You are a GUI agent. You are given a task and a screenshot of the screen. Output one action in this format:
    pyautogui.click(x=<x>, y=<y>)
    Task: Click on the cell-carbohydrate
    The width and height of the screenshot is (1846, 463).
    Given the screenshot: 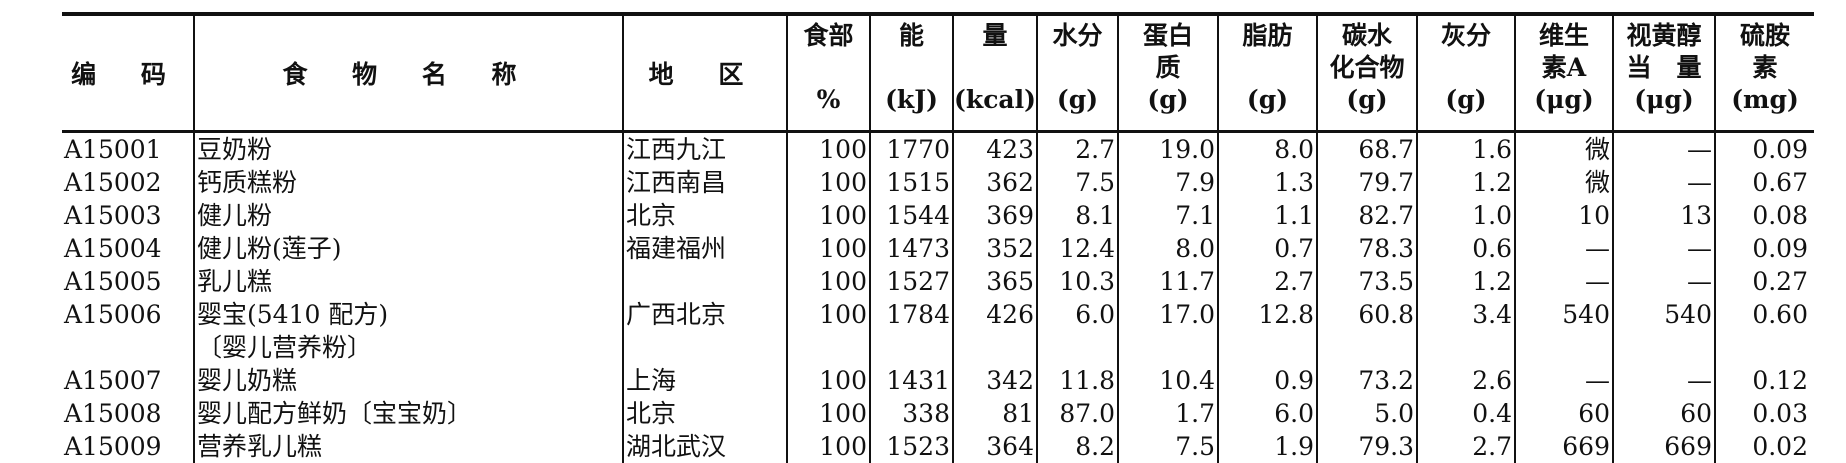 What is the action you would take?
    pyautogui.click(x=1366, y=347)
    